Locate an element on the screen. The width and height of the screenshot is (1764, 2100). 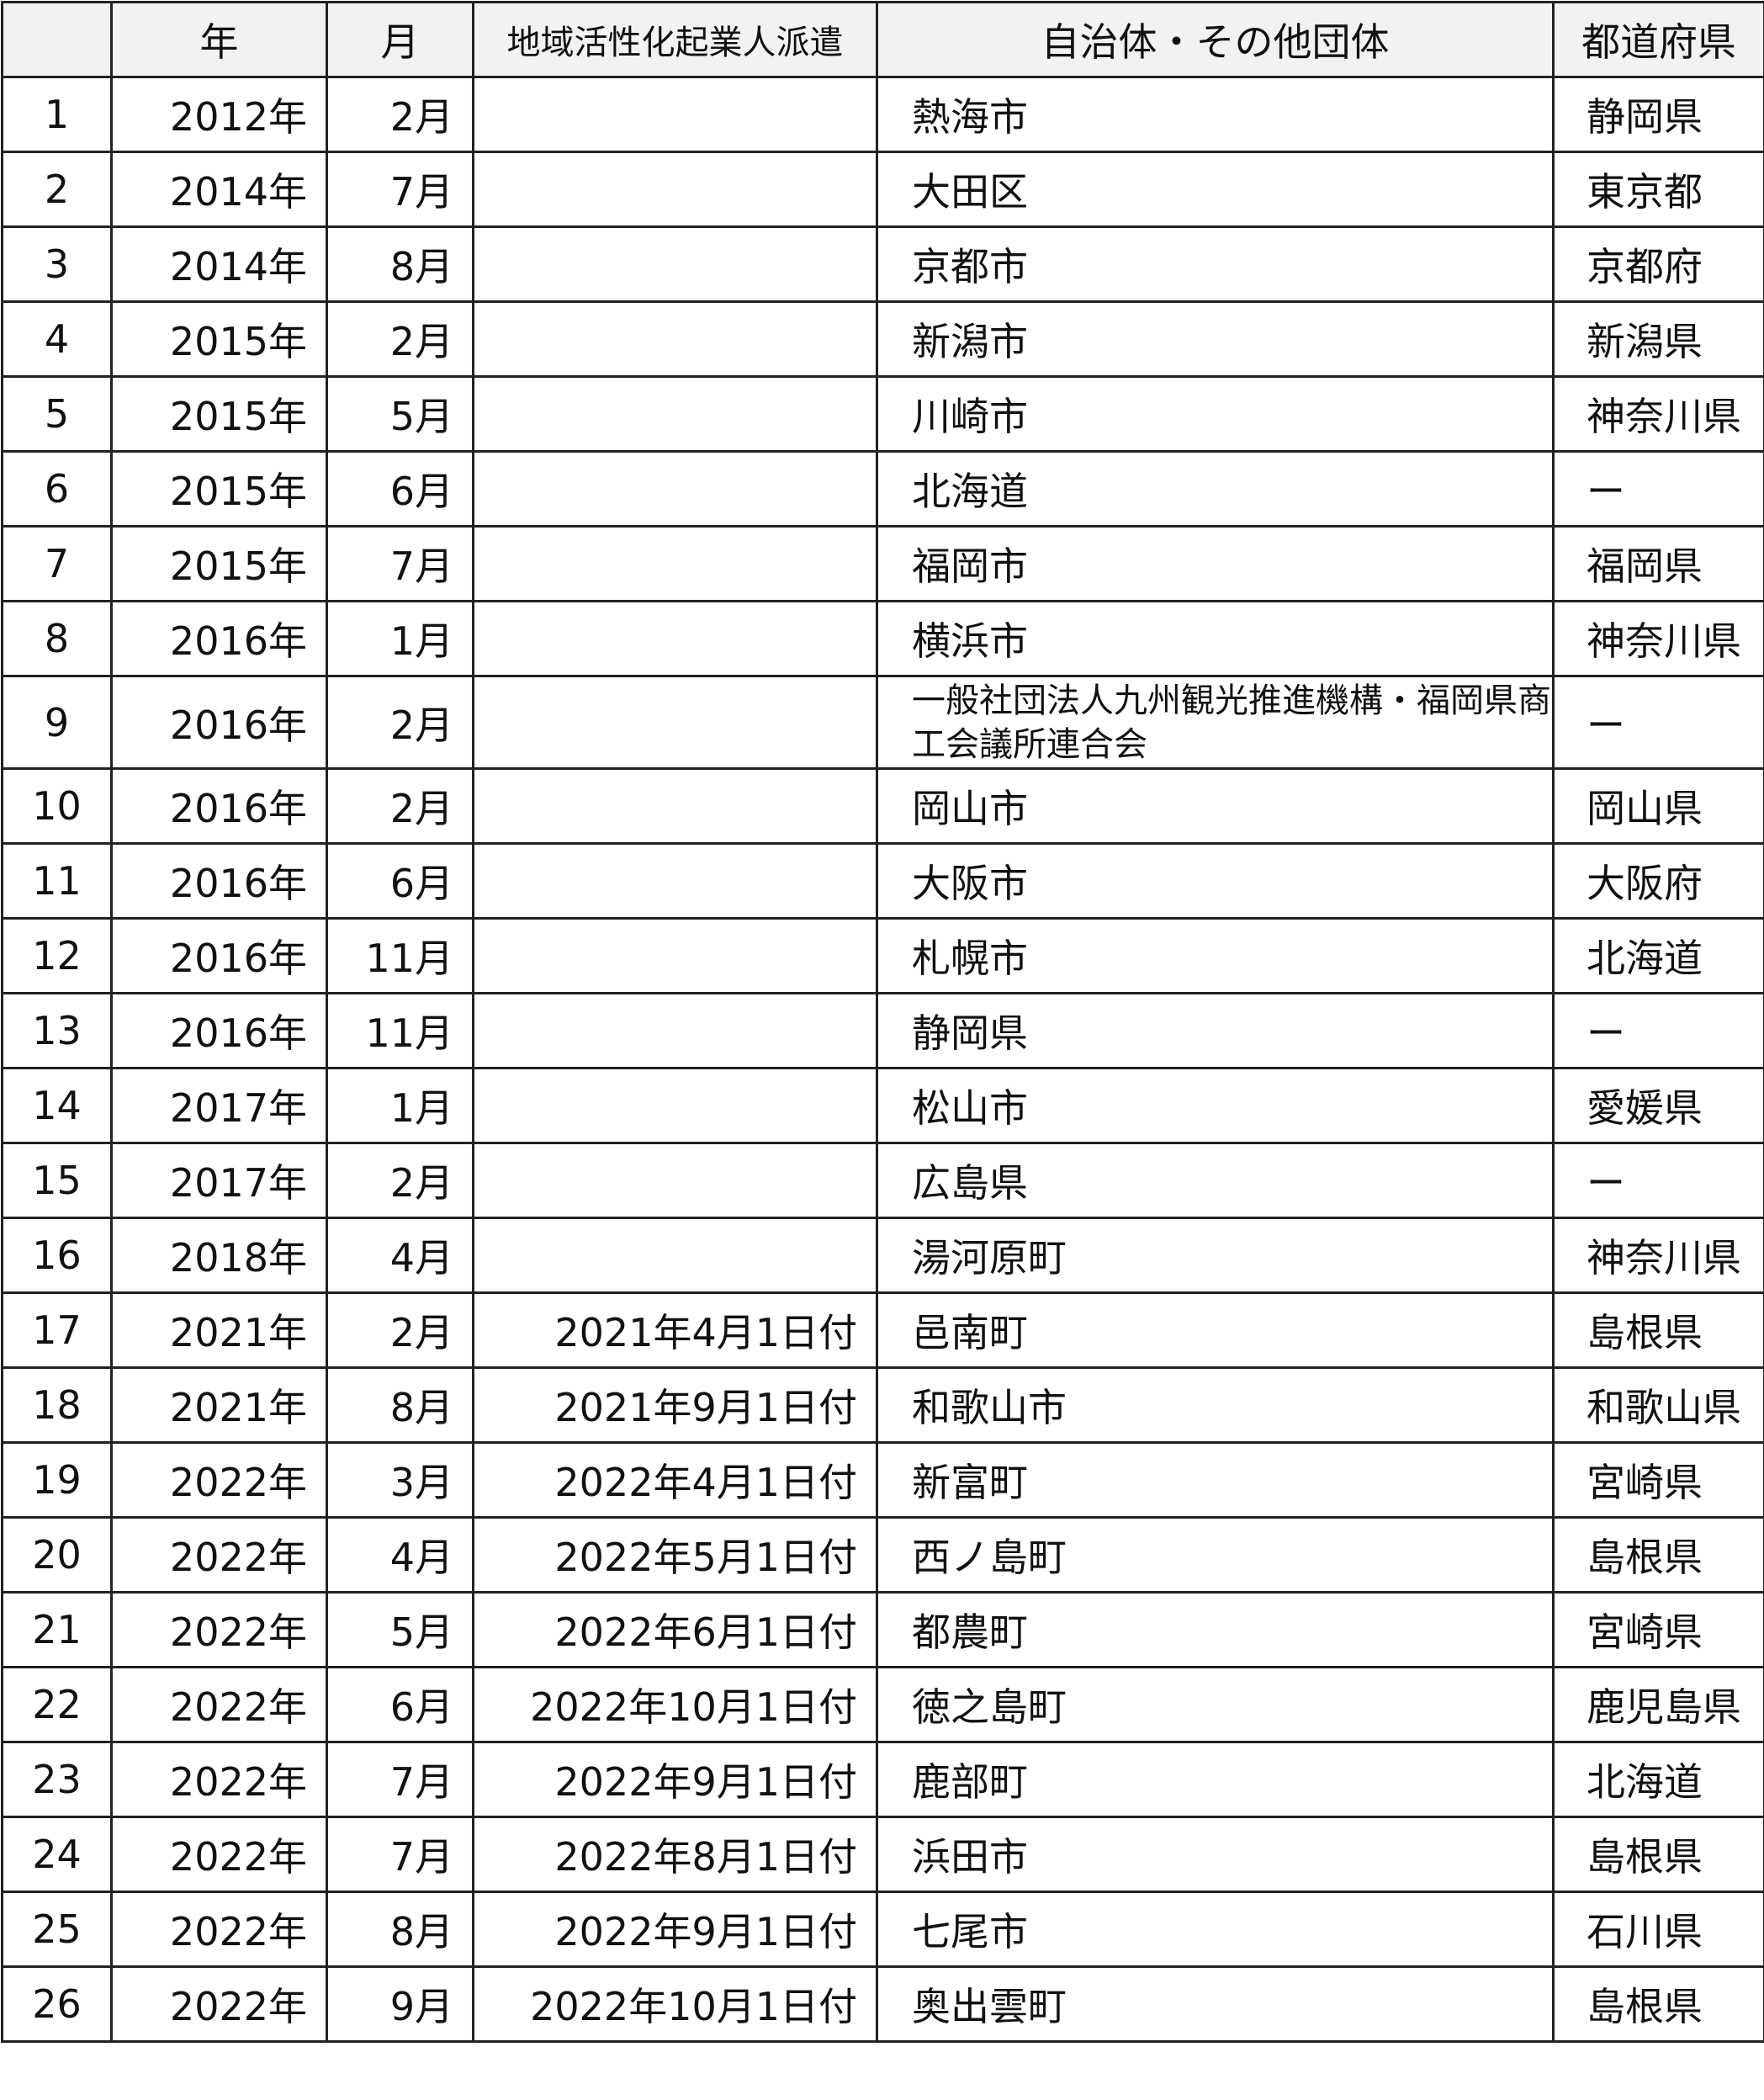
org-cell: 熱海市 is located at coordinates (1215, 114).